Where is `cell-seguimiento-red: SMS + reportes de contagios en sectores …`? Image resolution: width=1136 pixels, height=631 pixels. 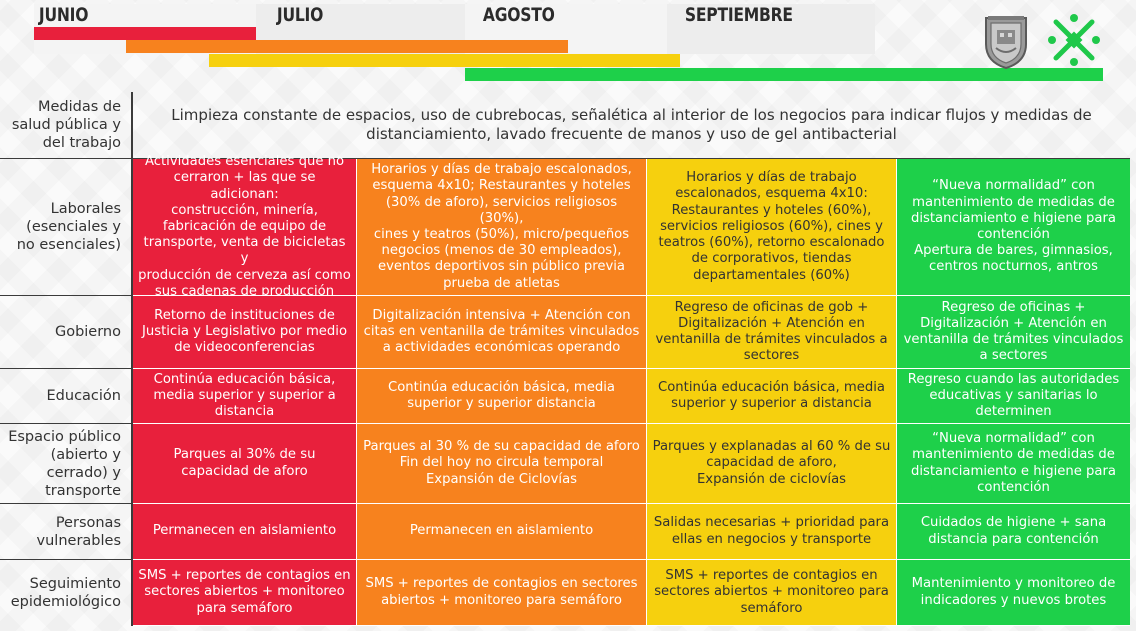
cell-seguimiento-red: SMS + reportes de contagios en sectores … is located at coordinates (245, 593).